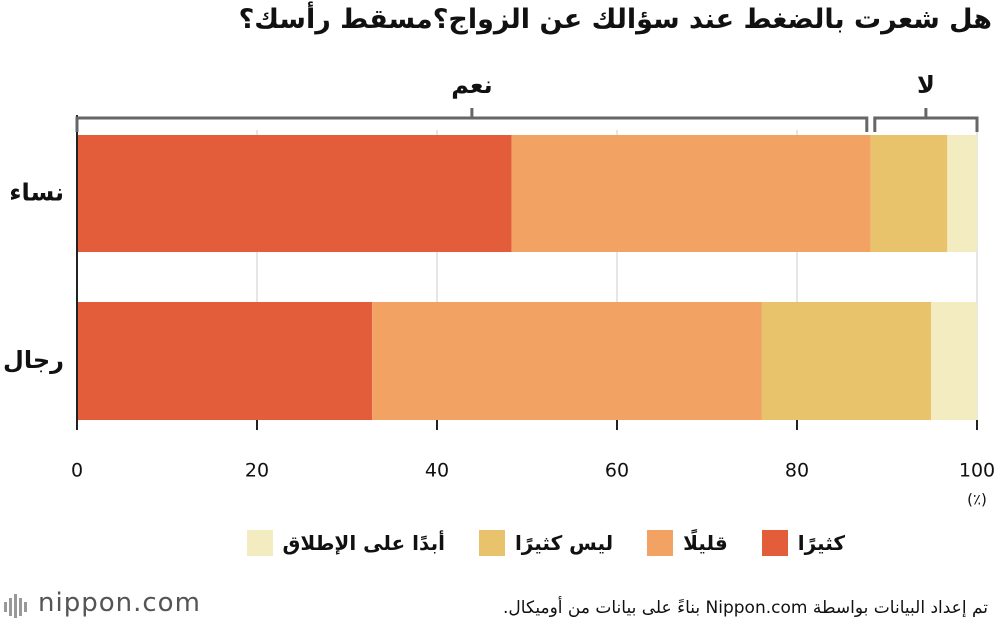 The width and height of the screenshot is (1000, 630). What do you see at coordinates (33, 360) in the screenshot?
I see `y-tick-label: رجال` at bounding box center [33, 360].